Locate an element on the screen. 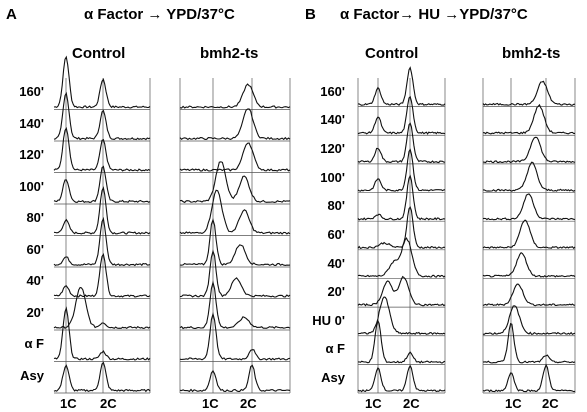  row-label-a-9: Asy is located at coordinates (32, 375).